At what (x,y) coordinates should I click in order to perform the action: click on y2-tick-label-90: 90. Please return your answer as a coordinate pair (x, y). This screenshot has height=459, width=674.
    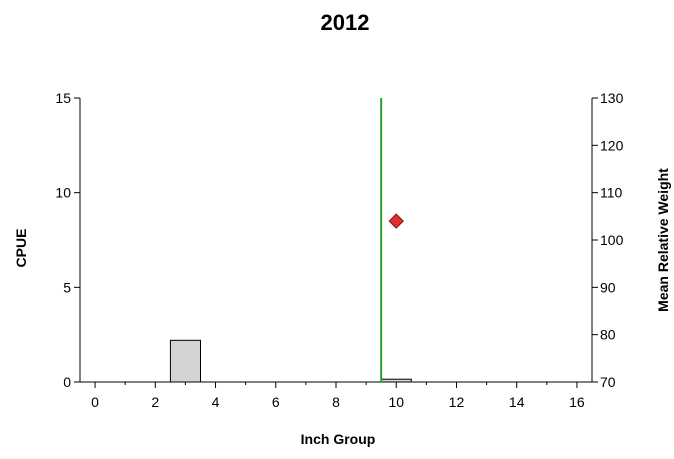
    Looking at the image, I should click on (608, 287).